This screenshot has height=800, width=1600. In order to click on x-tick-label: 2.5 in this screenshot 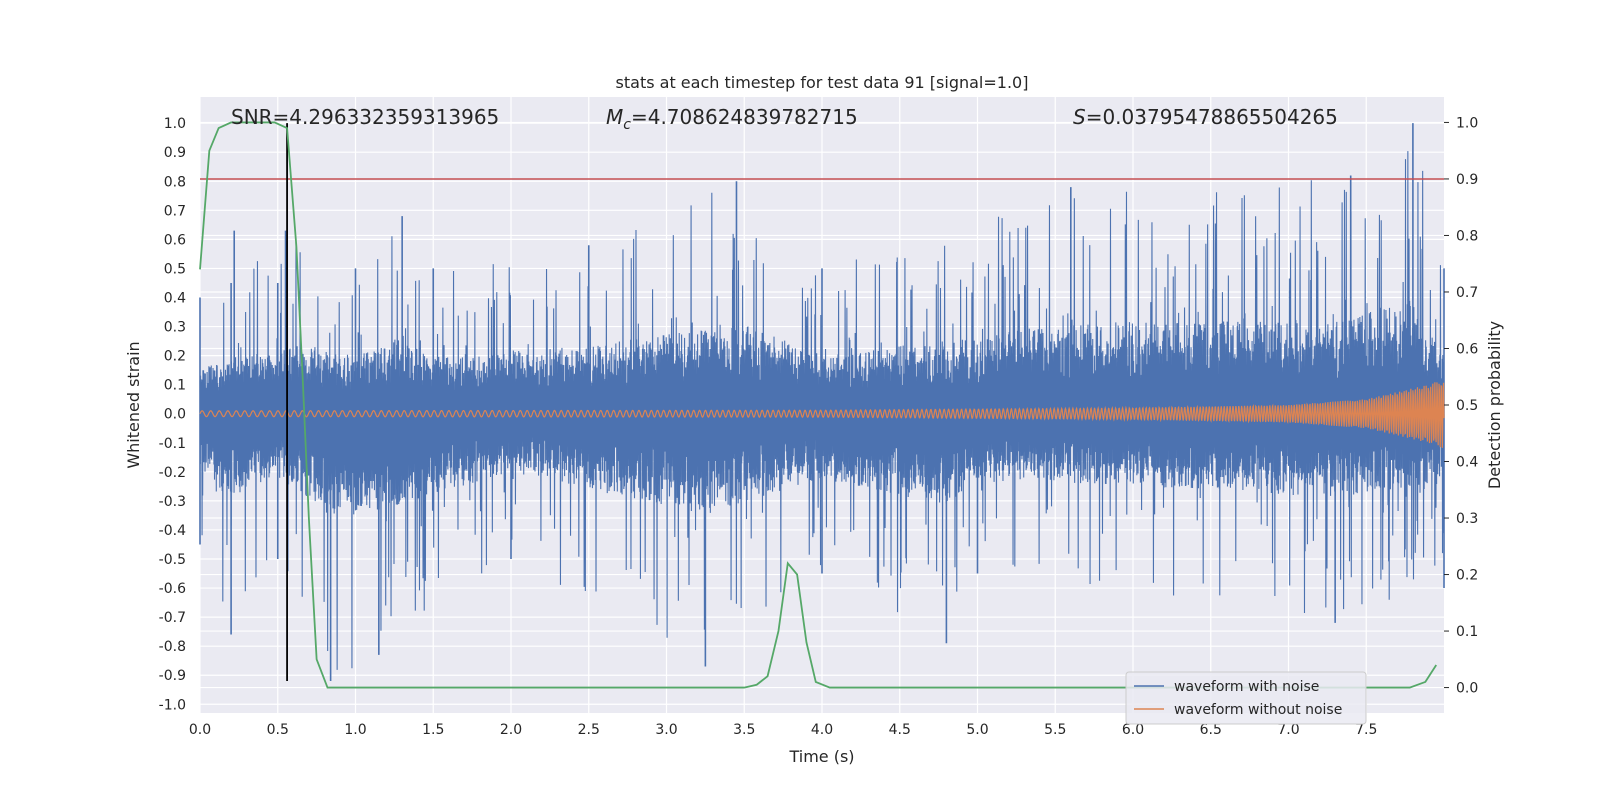, I will do `click(589, 730)`.